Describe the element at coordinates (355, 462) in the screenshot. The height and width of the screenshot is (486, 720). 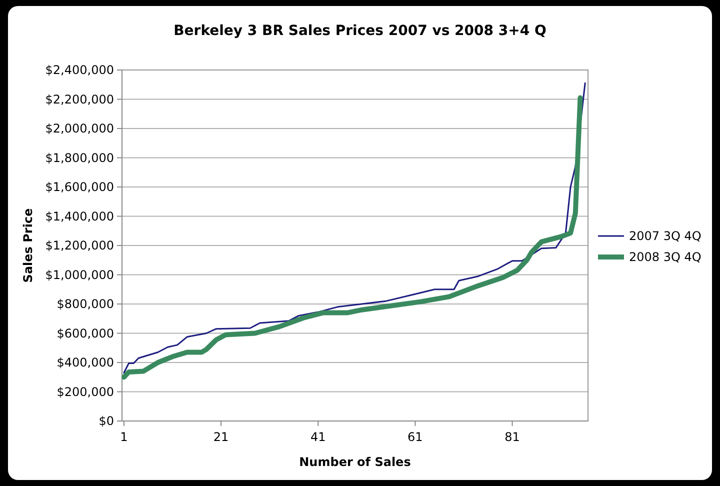
I see `x-axis-title: Number of Sales` at that location.